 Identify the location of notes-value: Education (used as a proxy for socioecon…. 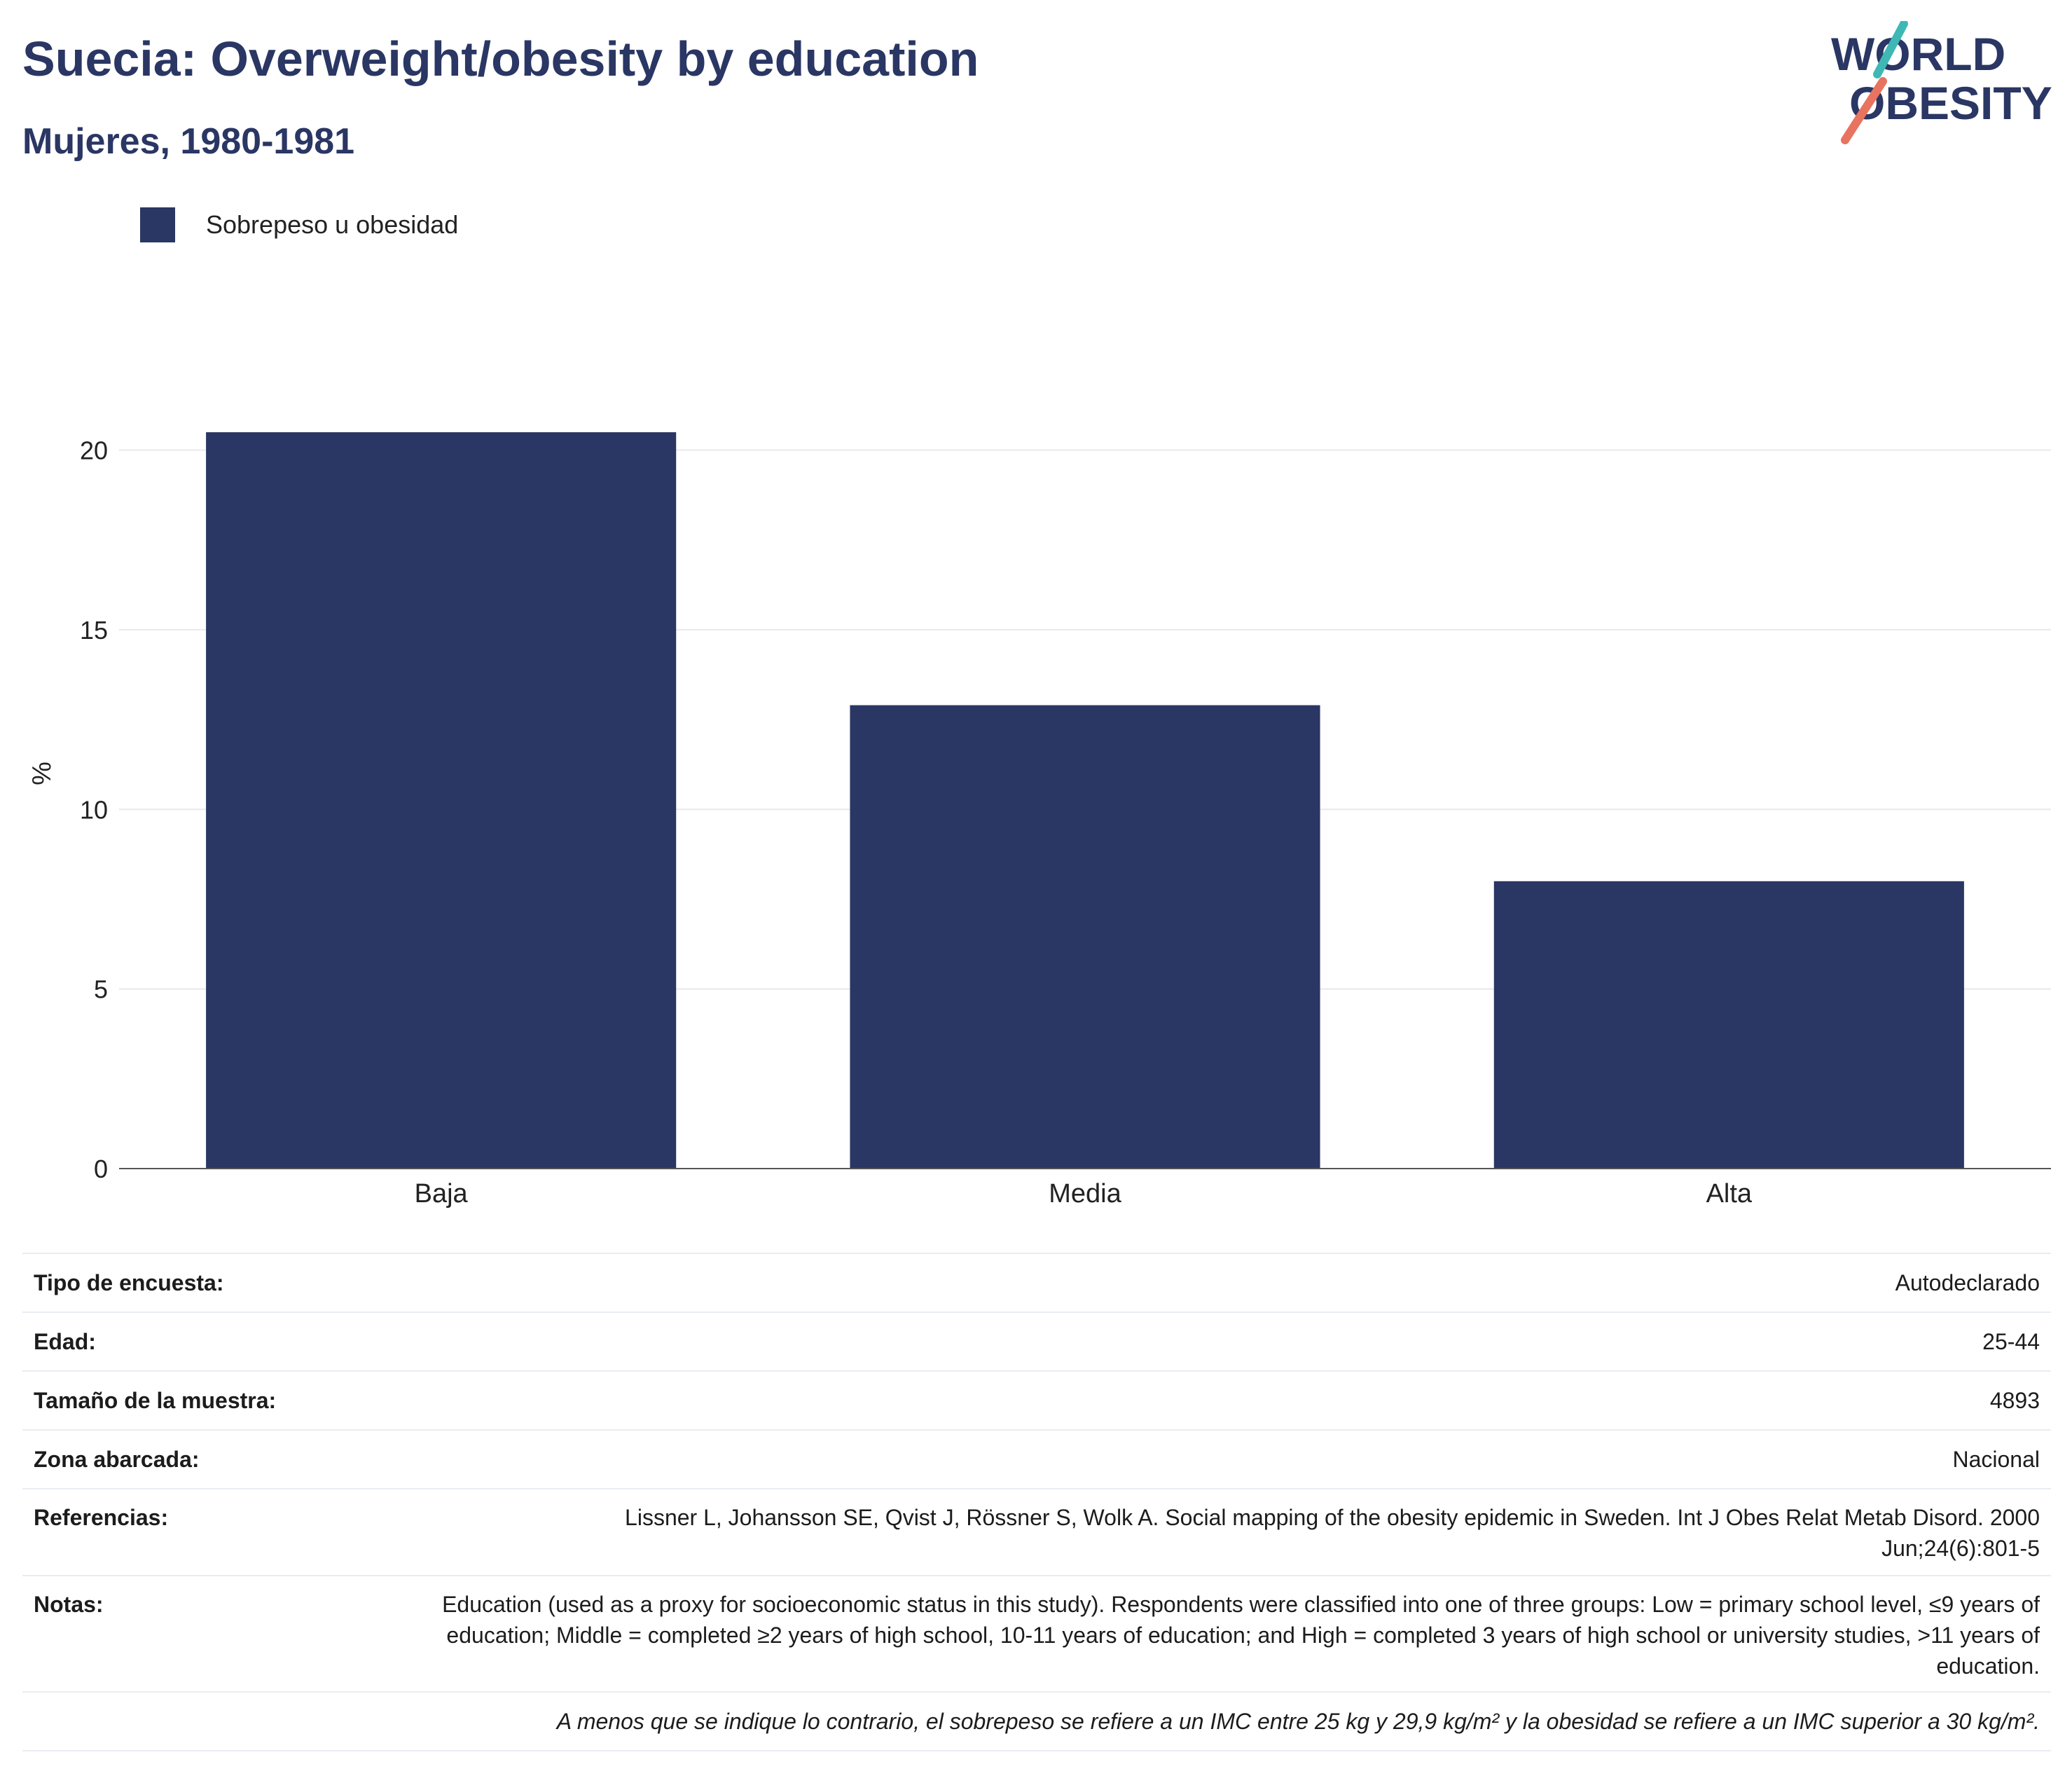
(1241, 1635).